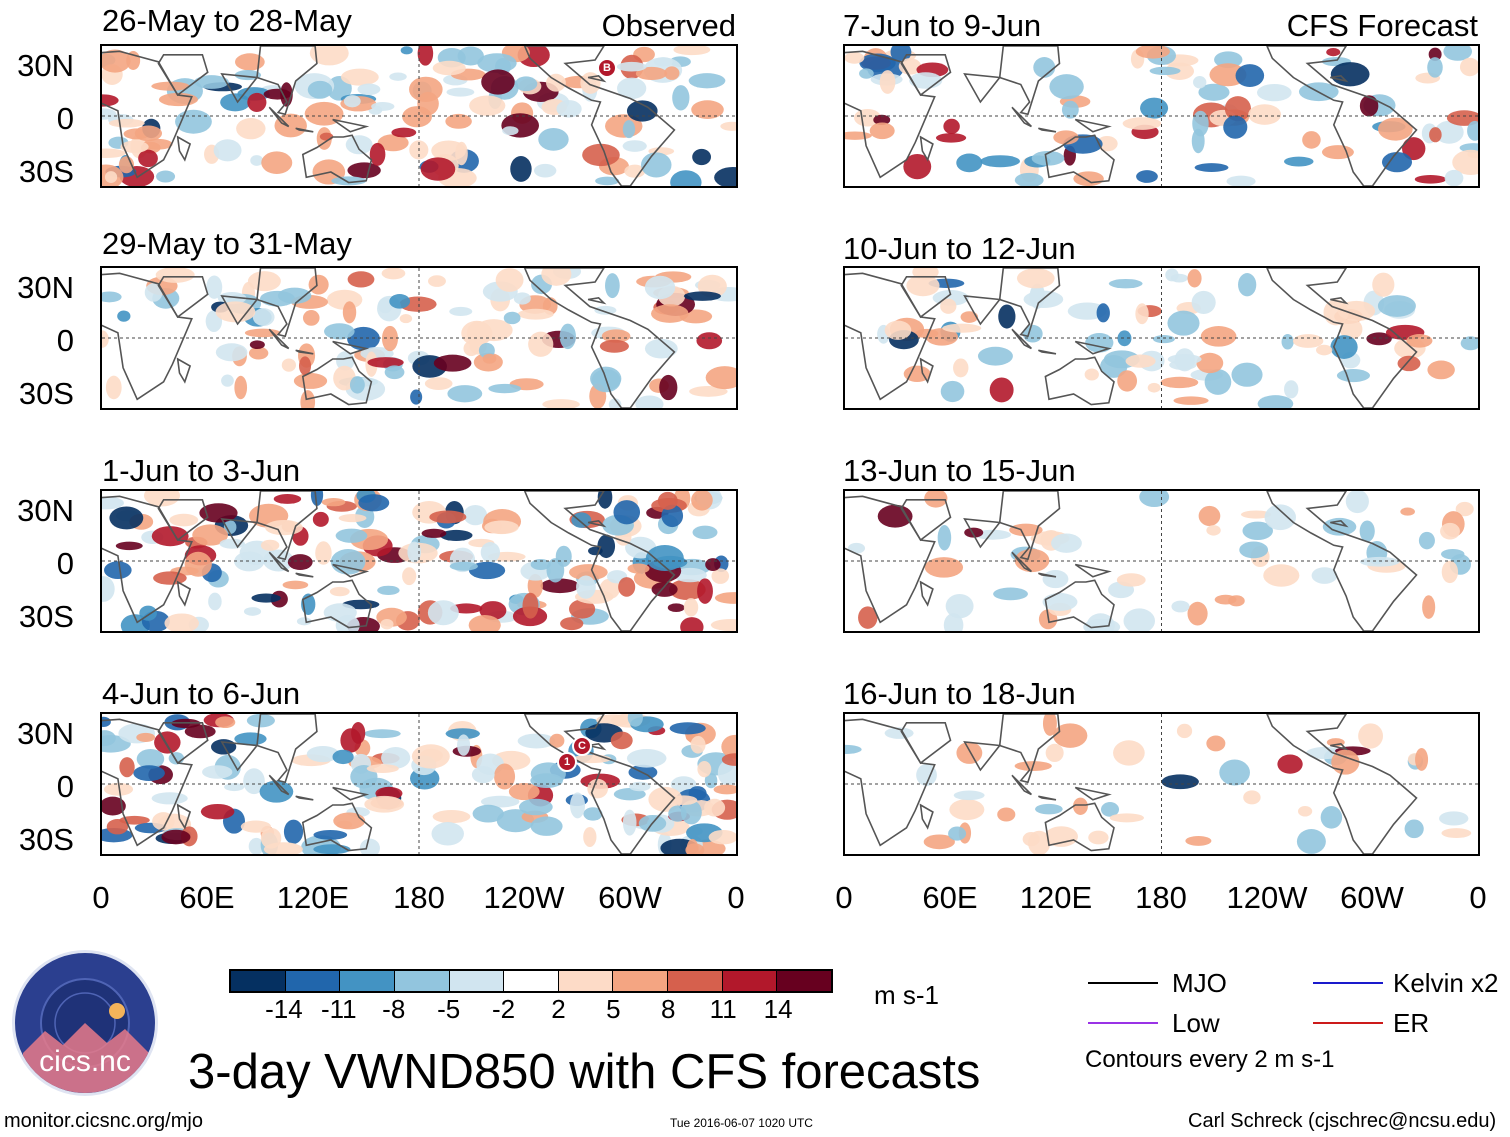 The image size is (1510, 1137). Describe the element at coordinates (1342, 1121) in the screenshot. I see `footer-author: Carl Schreck (cjschrec@ncsu.edu)` at that location.